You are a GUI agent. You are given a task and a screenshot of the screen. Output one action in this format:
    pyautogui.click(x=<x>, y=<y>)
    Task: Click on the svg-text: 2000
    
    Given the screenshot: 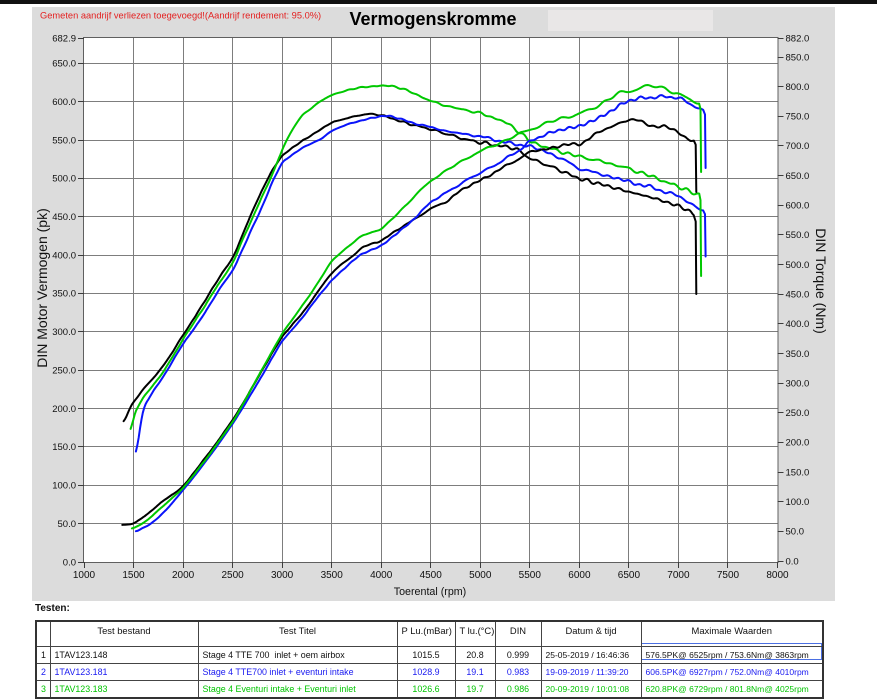 What is the action you would take?
    pyautogui.click(x=183, y=575)
    